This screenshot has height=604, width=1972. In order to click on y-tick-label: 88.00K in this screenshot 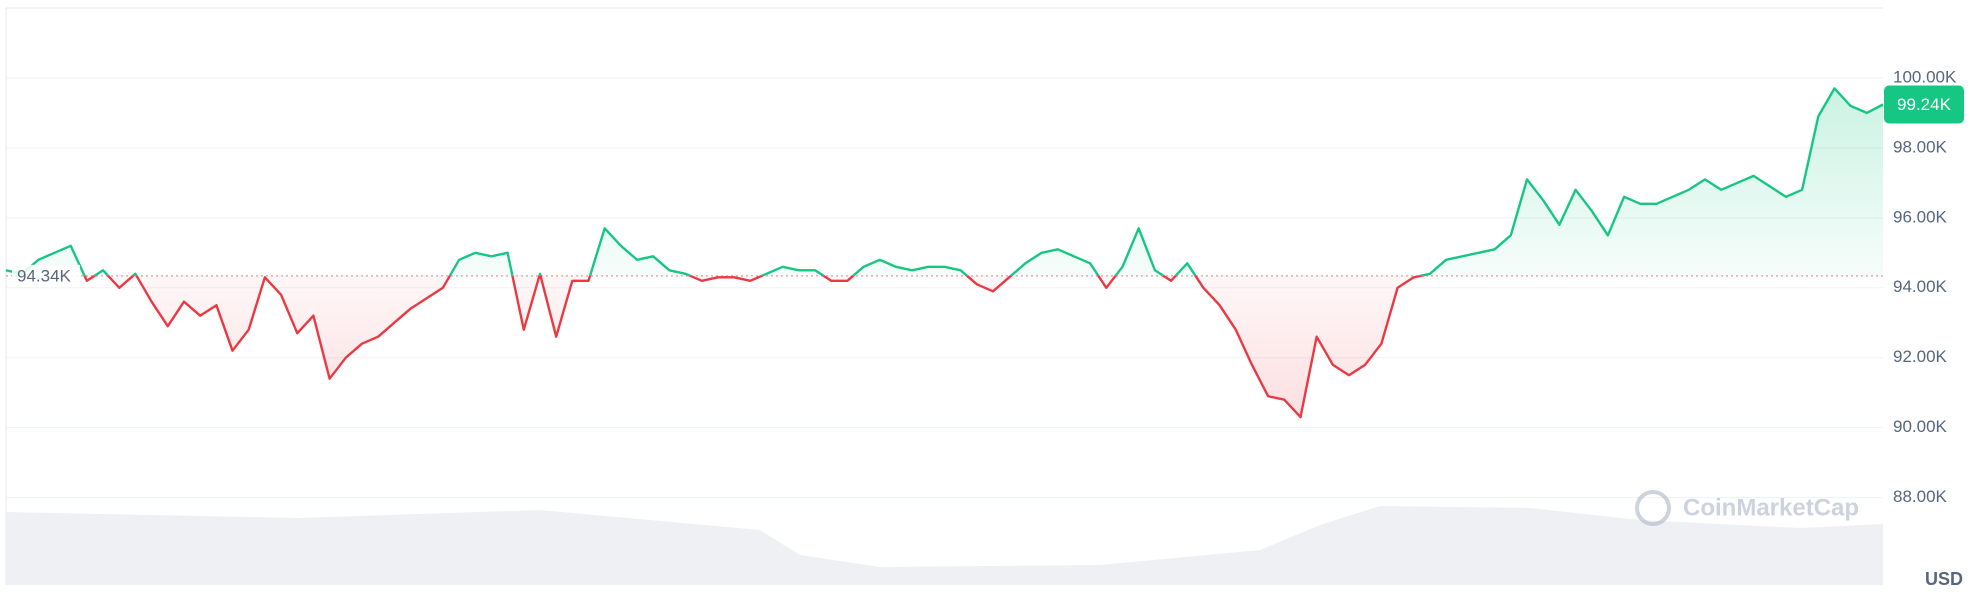, I will do `click(1920, 496)`.